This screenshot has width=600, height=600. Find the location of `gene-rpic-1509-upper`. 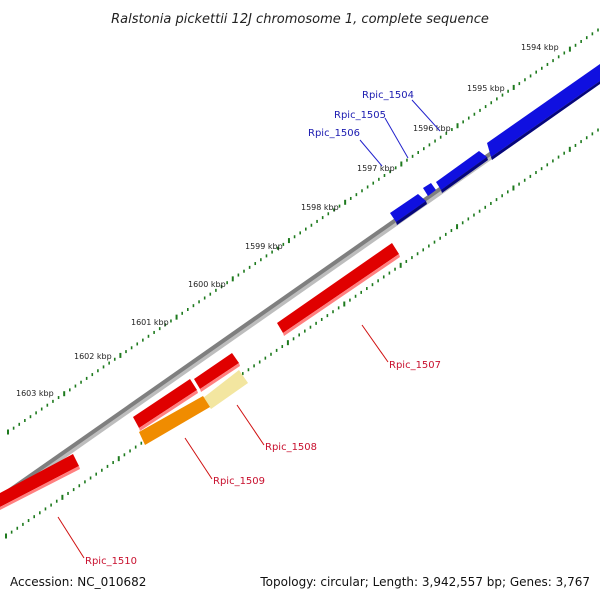

gene-rpic-1509-upper is located at coordinates (165, 405).